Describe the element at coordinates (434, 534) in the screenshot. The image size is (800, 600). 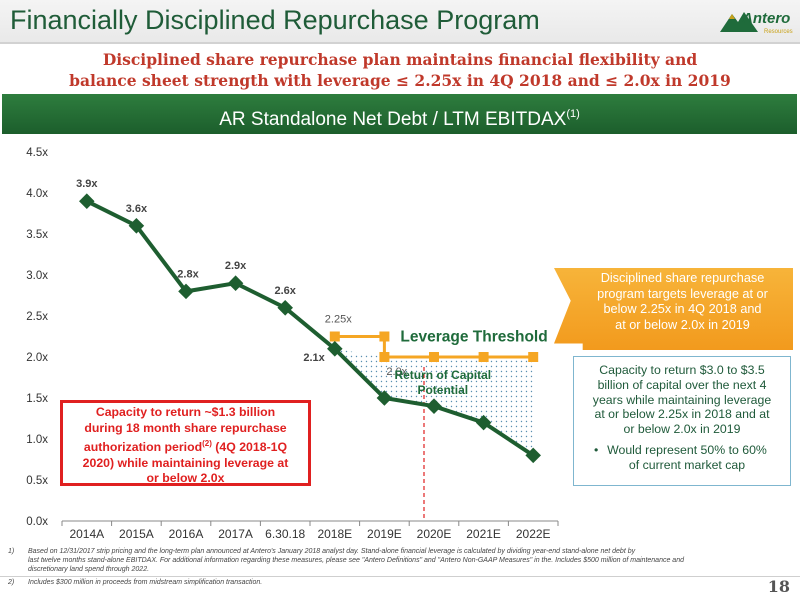
I see `x-tick-label: 2020E` at that location.